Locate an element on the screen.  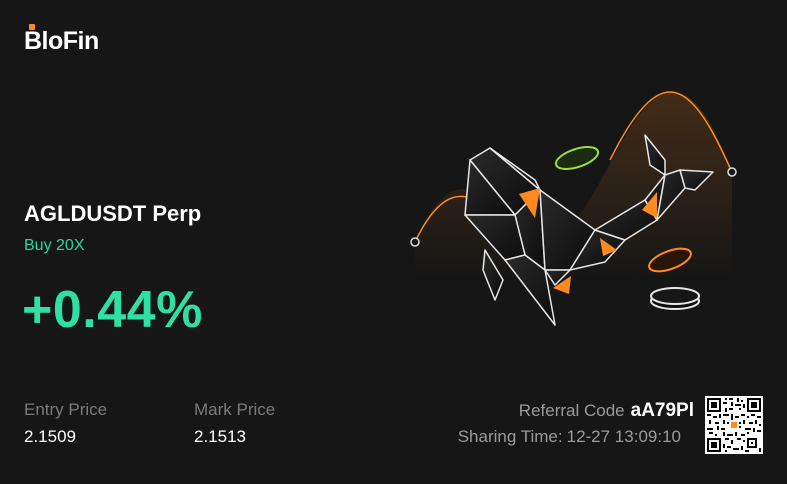
trading-pair: AGLDUSDT Perp is located at coordinates (113, 213).